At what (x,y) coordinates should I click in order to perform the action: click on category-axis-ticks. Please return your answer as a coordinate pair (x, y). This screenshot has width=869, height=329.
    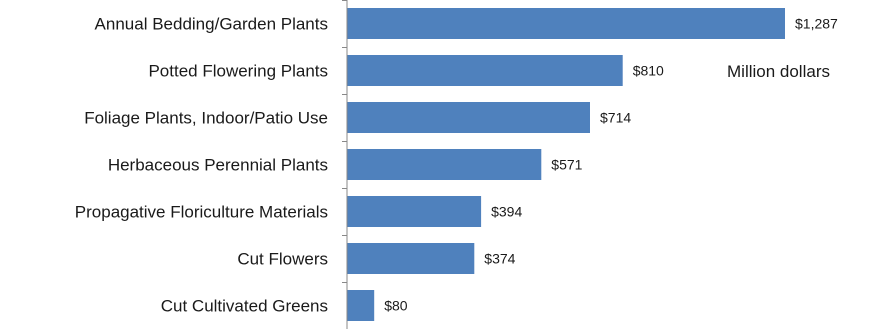
    Looking at the image, I should click on (344, 141).